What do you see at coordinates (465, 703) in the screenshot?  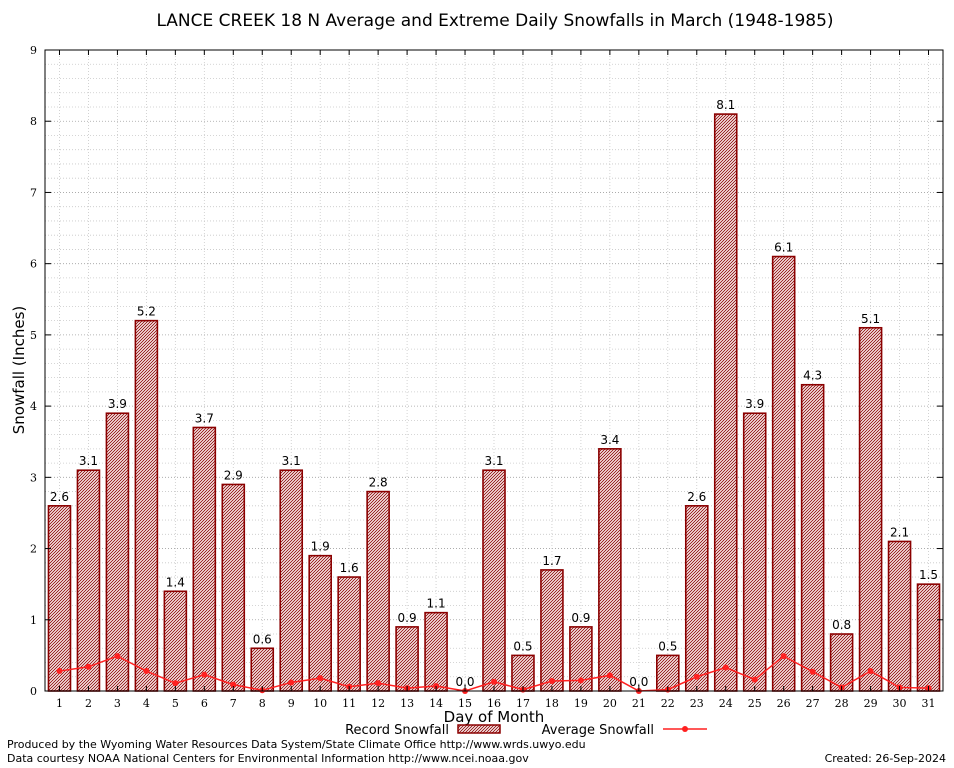 I see `x-tick-label: 15` at bounding box center [465, 703].